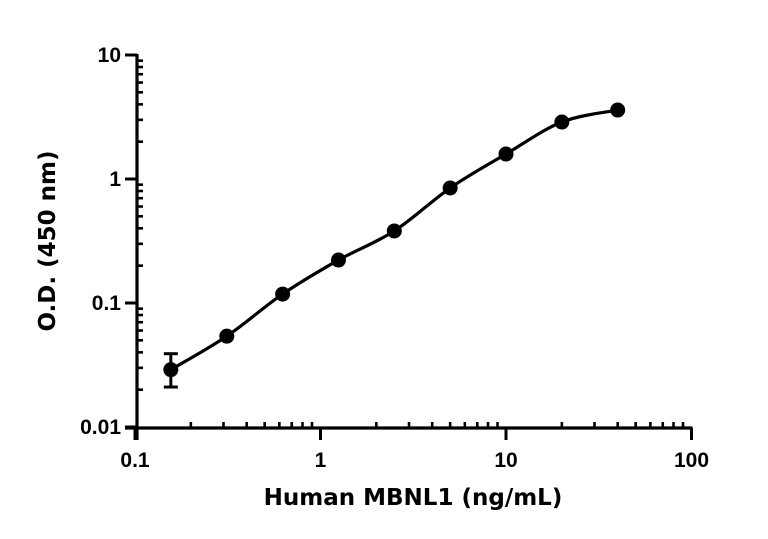  What do you see at coordinates (100, 427) in the screenshot?
I see `y-tick-label: 0.01` at bounding box center [100, 427].